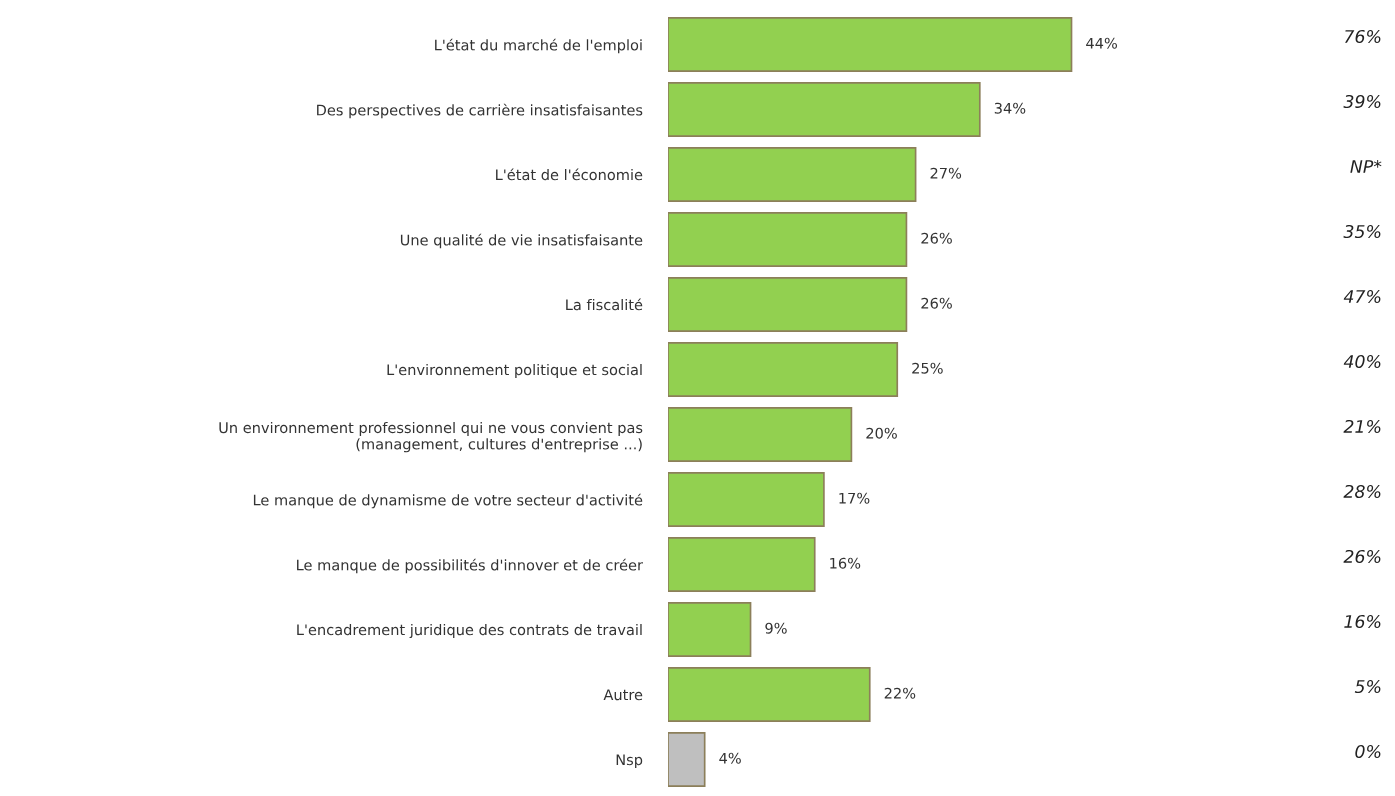 Image resolution: width=1395 pixels, height=796 pixels. I want to click on data-label: 34%, so click(1010, 108).